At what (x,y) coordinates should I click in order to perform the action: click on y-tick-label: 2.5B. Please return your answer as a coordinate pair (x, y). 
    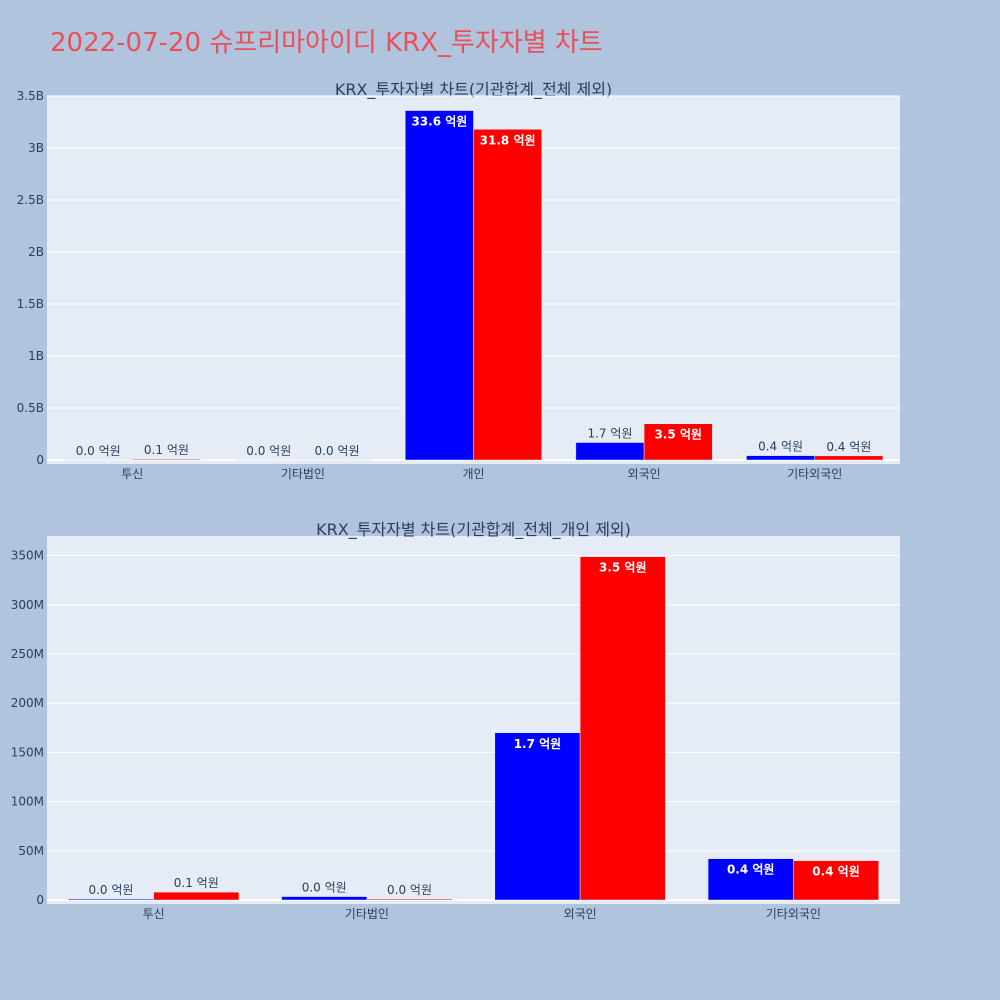
    Looking at the image, I should click on (30, 200).